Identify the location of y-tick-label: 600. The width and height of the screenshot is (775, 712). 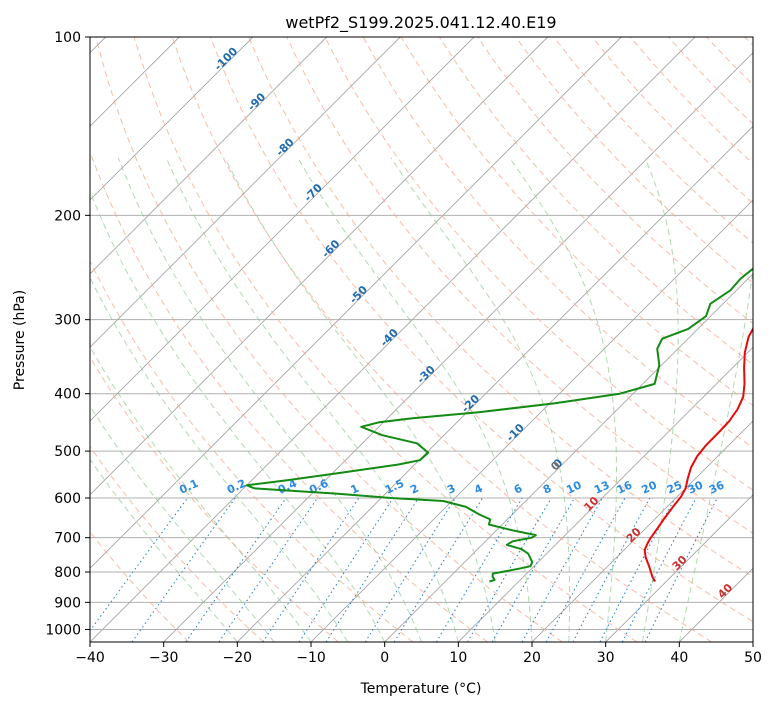
(67, 499).